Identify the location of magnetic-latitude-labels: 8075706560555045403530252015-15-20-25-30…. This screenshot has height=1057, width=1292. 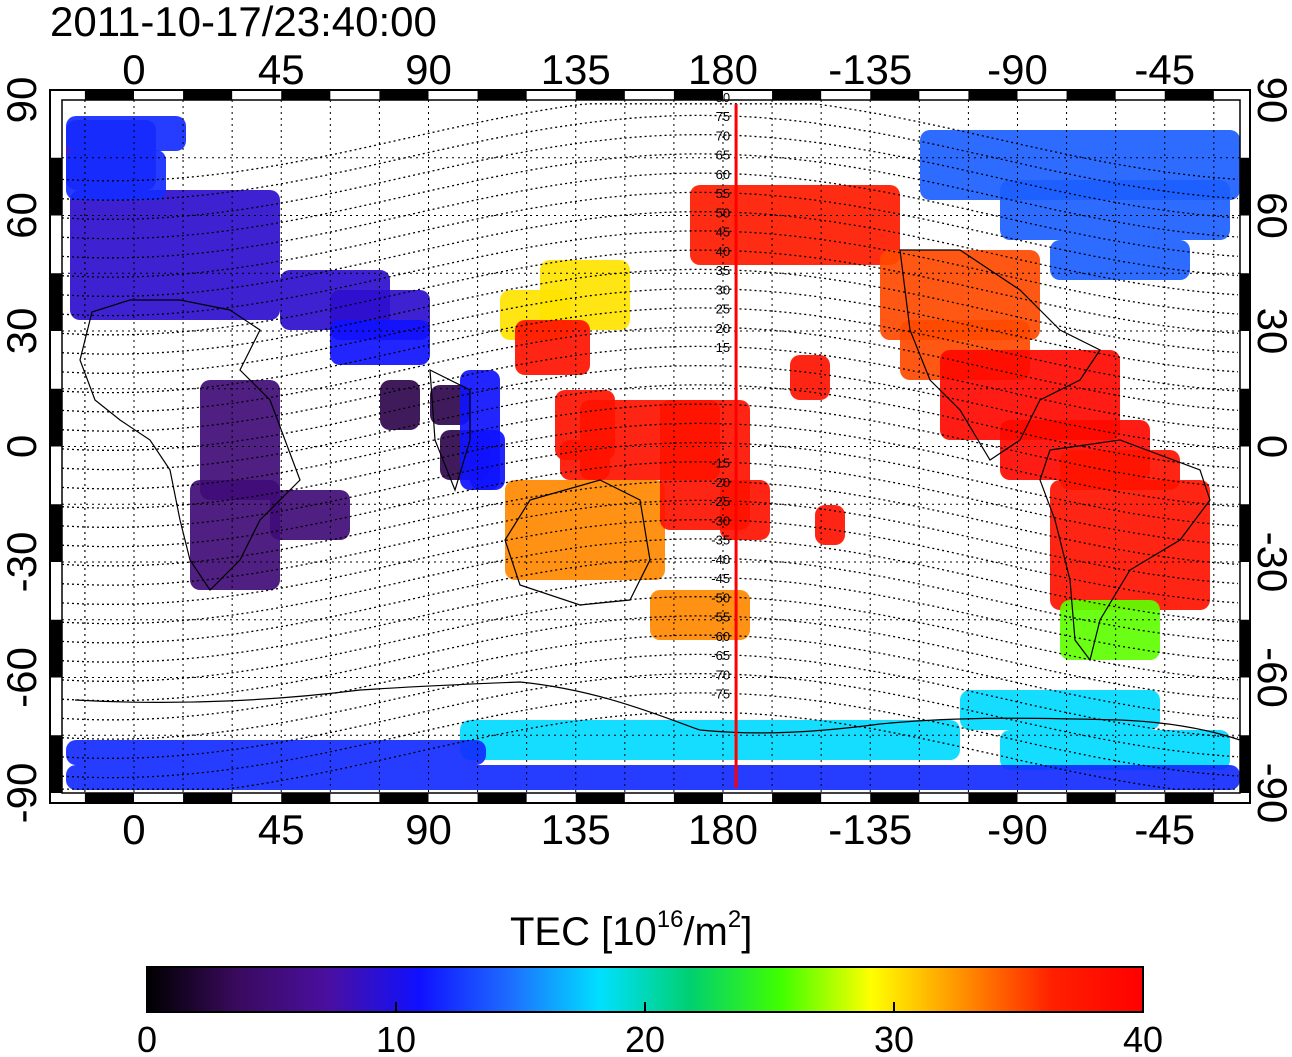
(720, 396).